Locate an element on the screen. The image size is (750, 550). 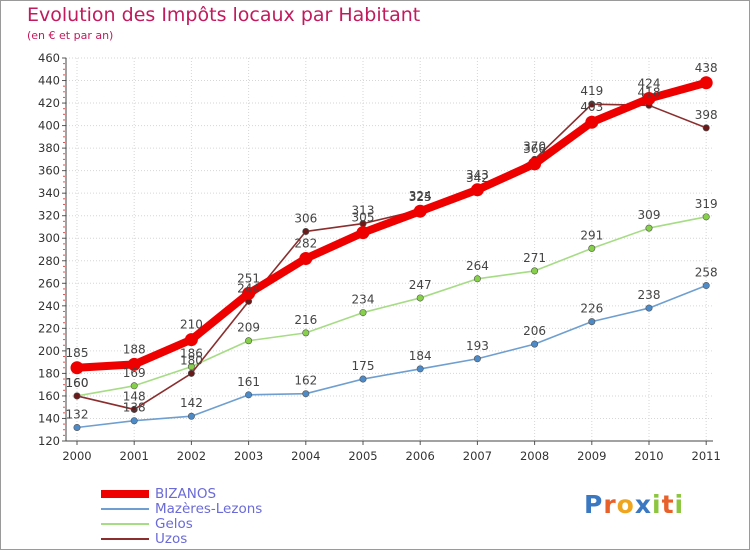
data-label-maz-res-lezons: 162 is located at coordinates (305, 381).